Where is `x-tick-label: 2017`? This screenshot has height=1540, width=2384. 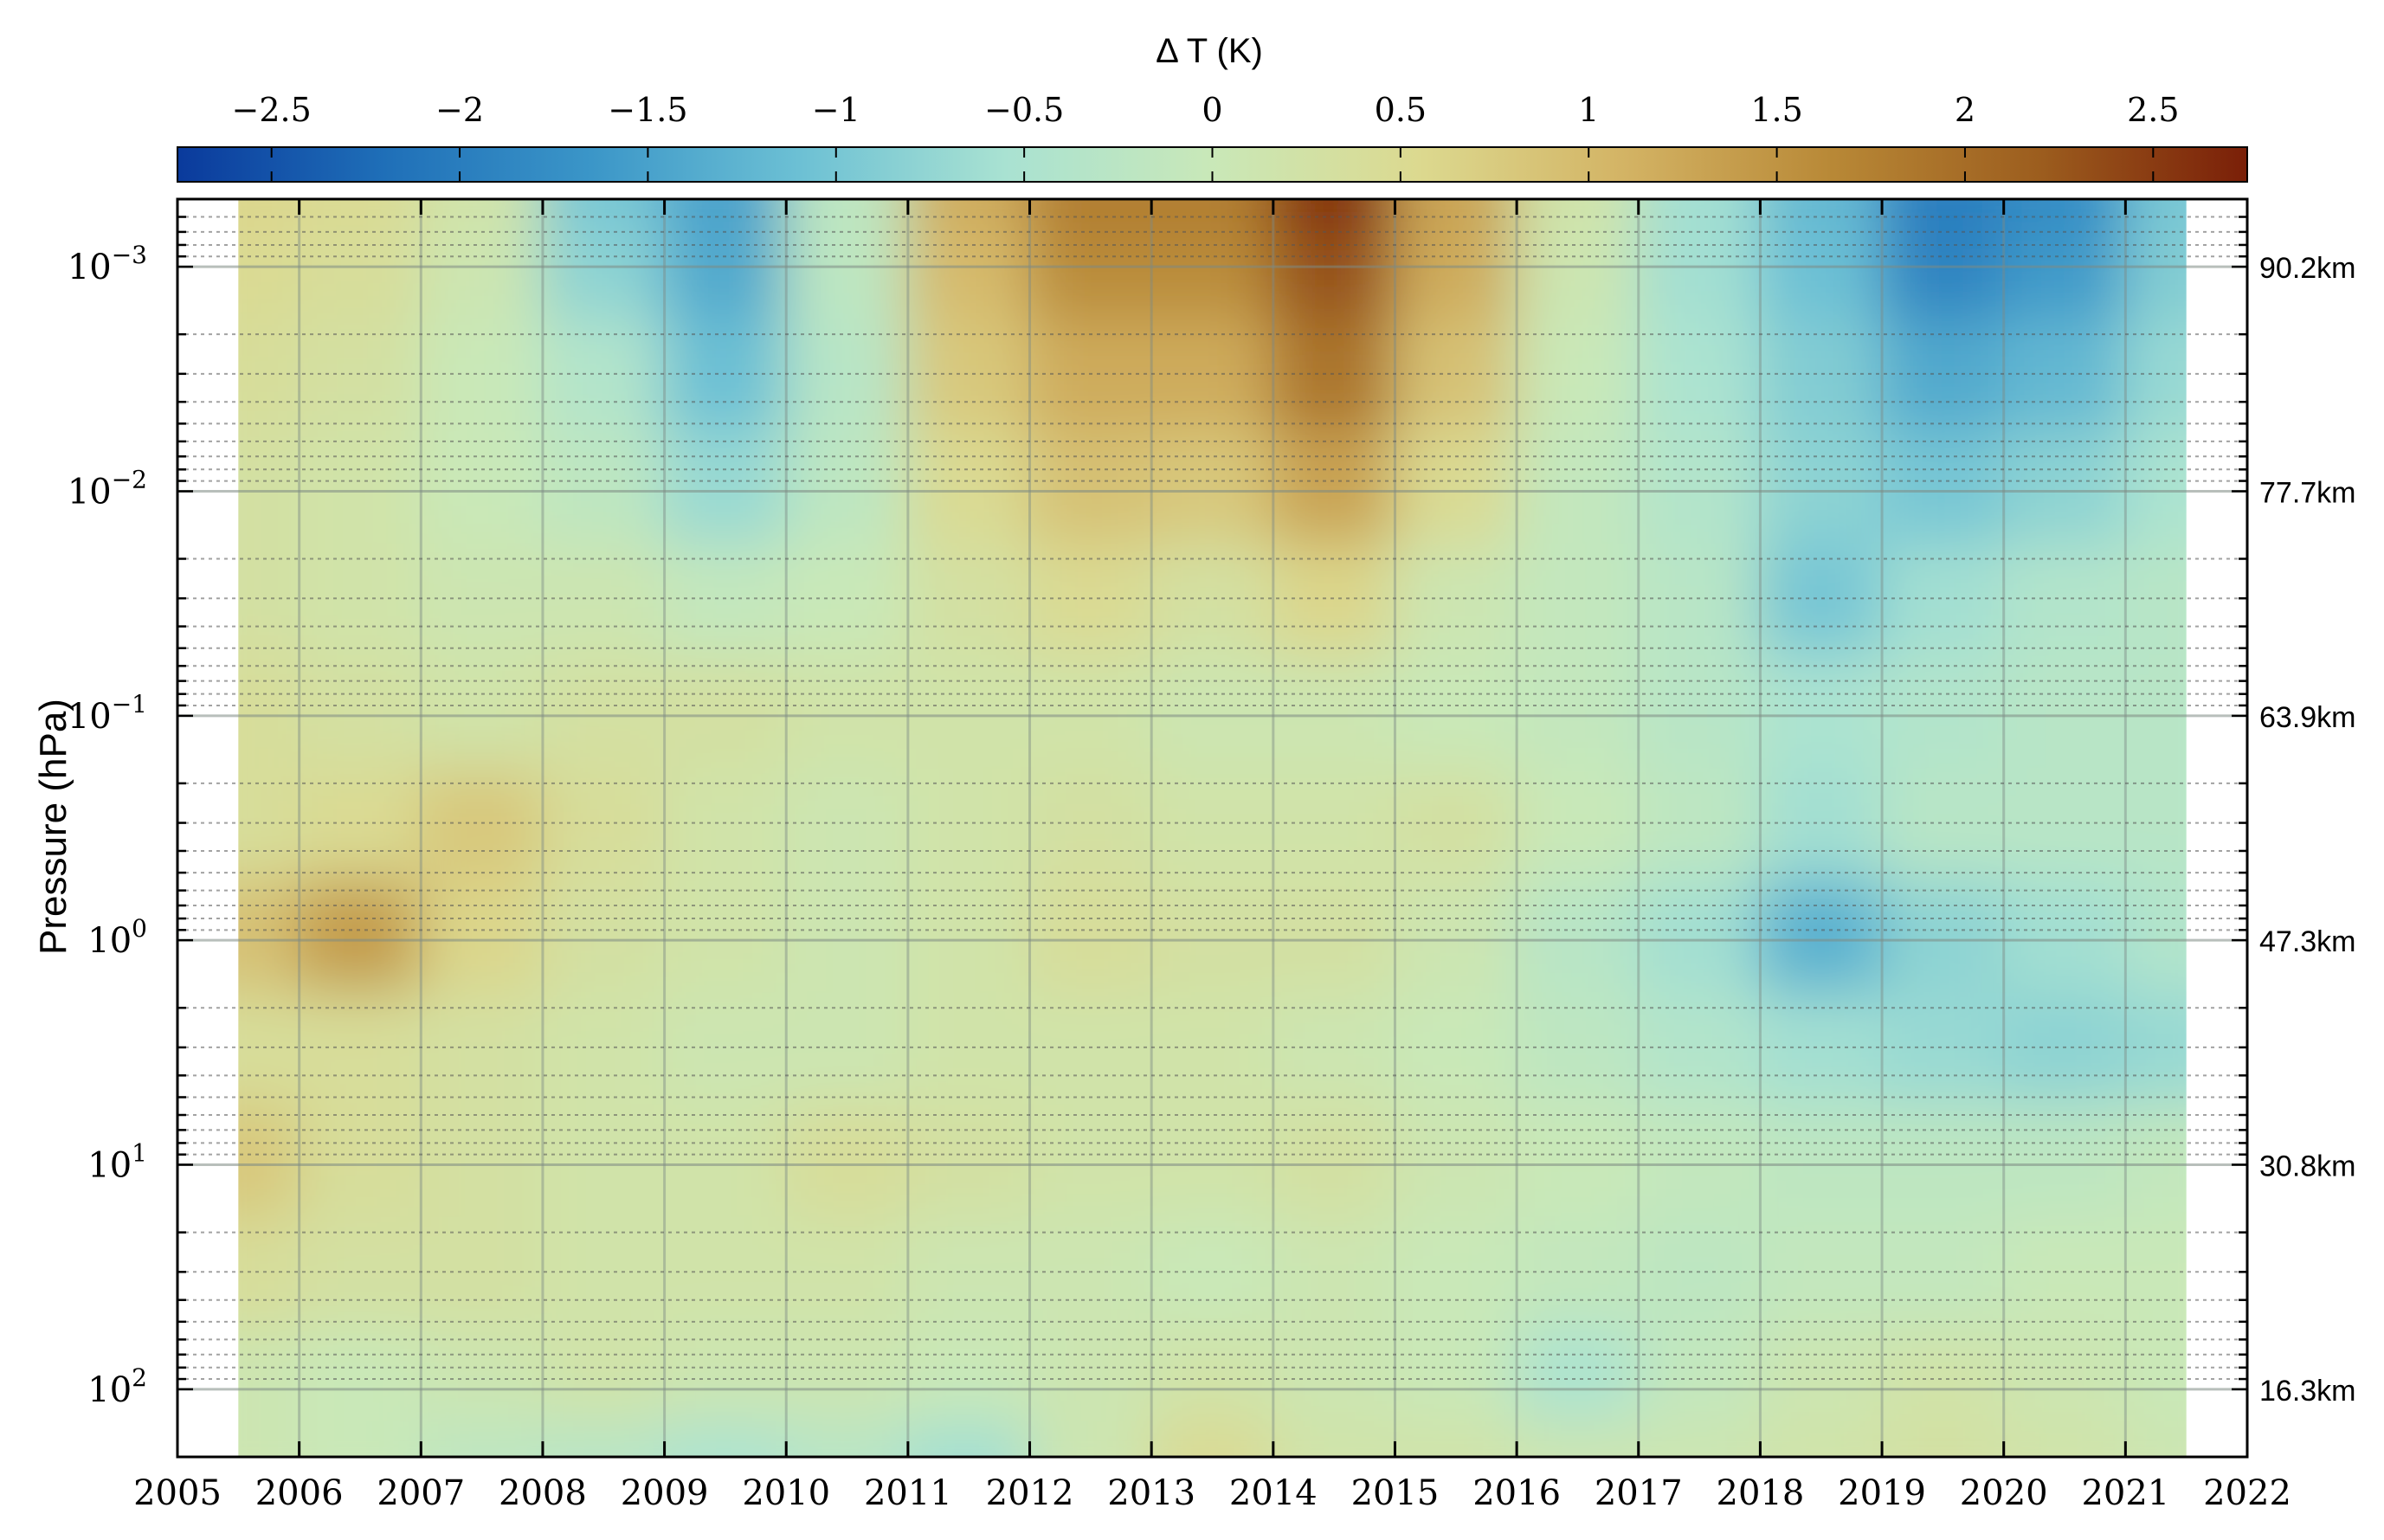
x-tick-label: 2017 is located at coordinates (1639, 1493).